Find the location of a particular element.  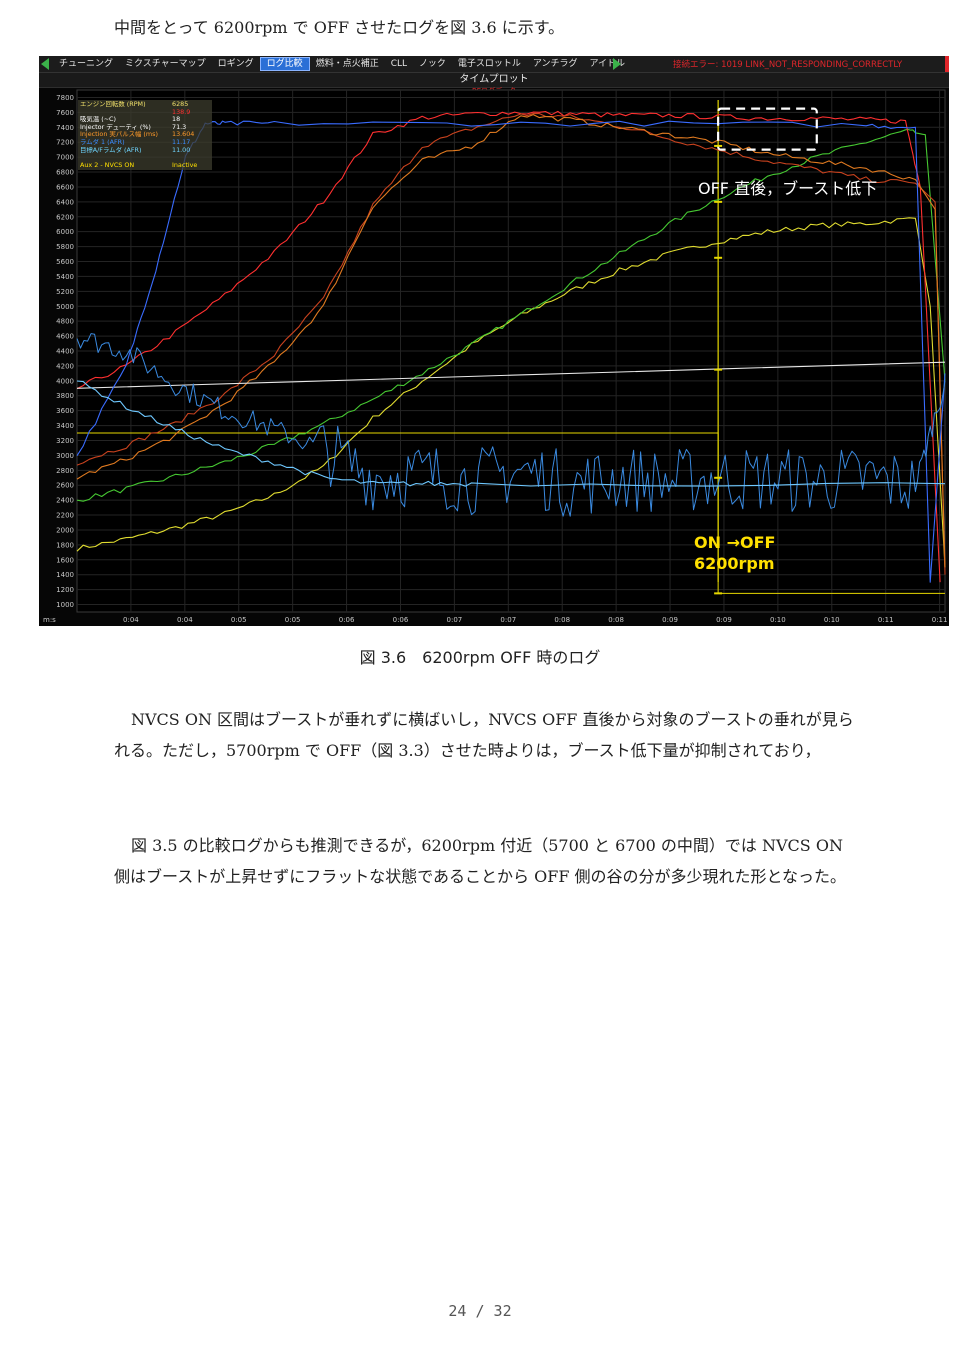

y-tick-label: 4800 is located at coordinates (65, 322).